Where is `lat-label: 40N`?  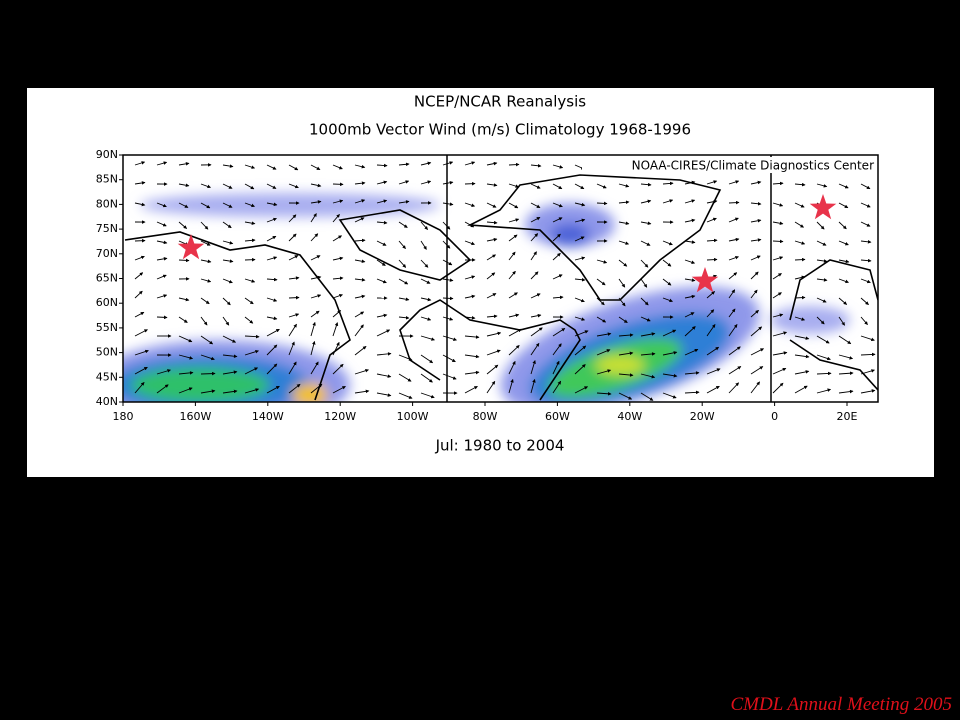 lat-label: 40N is located at coordinates (107, 401).